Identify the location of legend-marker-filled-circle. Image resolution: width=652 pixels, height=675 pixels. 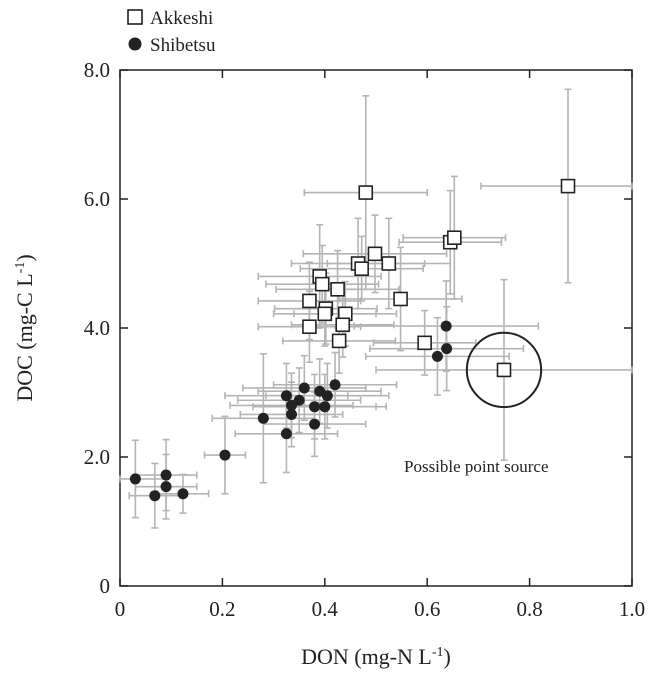
(135, 44).